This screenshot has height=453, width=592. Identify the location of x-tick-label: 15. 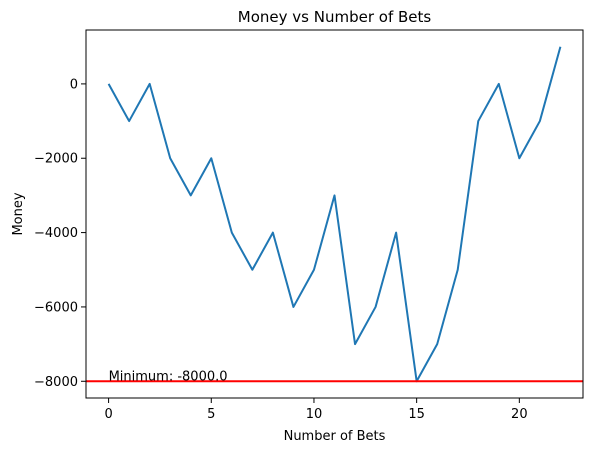
(416, 414).